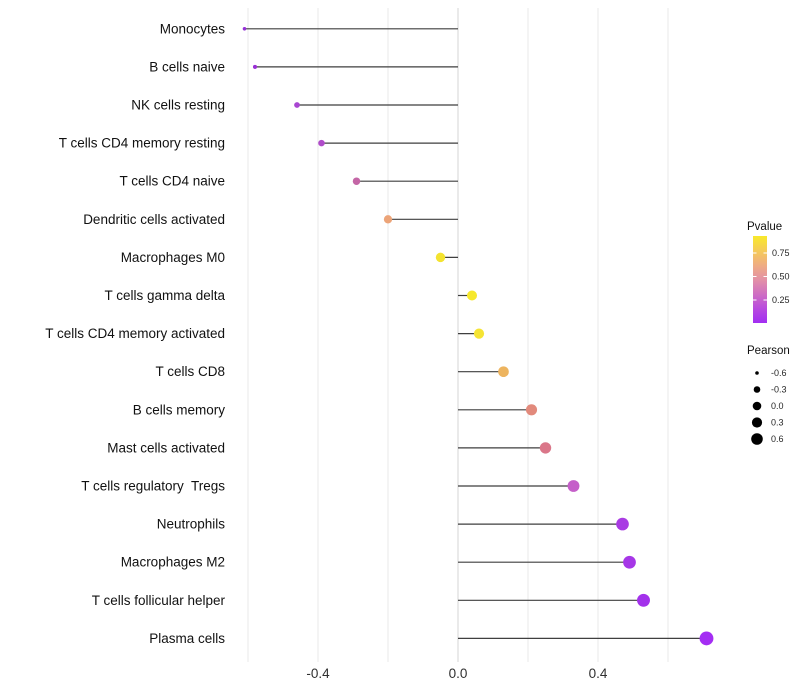  Describe the element at coordinates (781, 277) in the screenshot. I see `pvalue-tick-label-0.50: 0.50` at that location.